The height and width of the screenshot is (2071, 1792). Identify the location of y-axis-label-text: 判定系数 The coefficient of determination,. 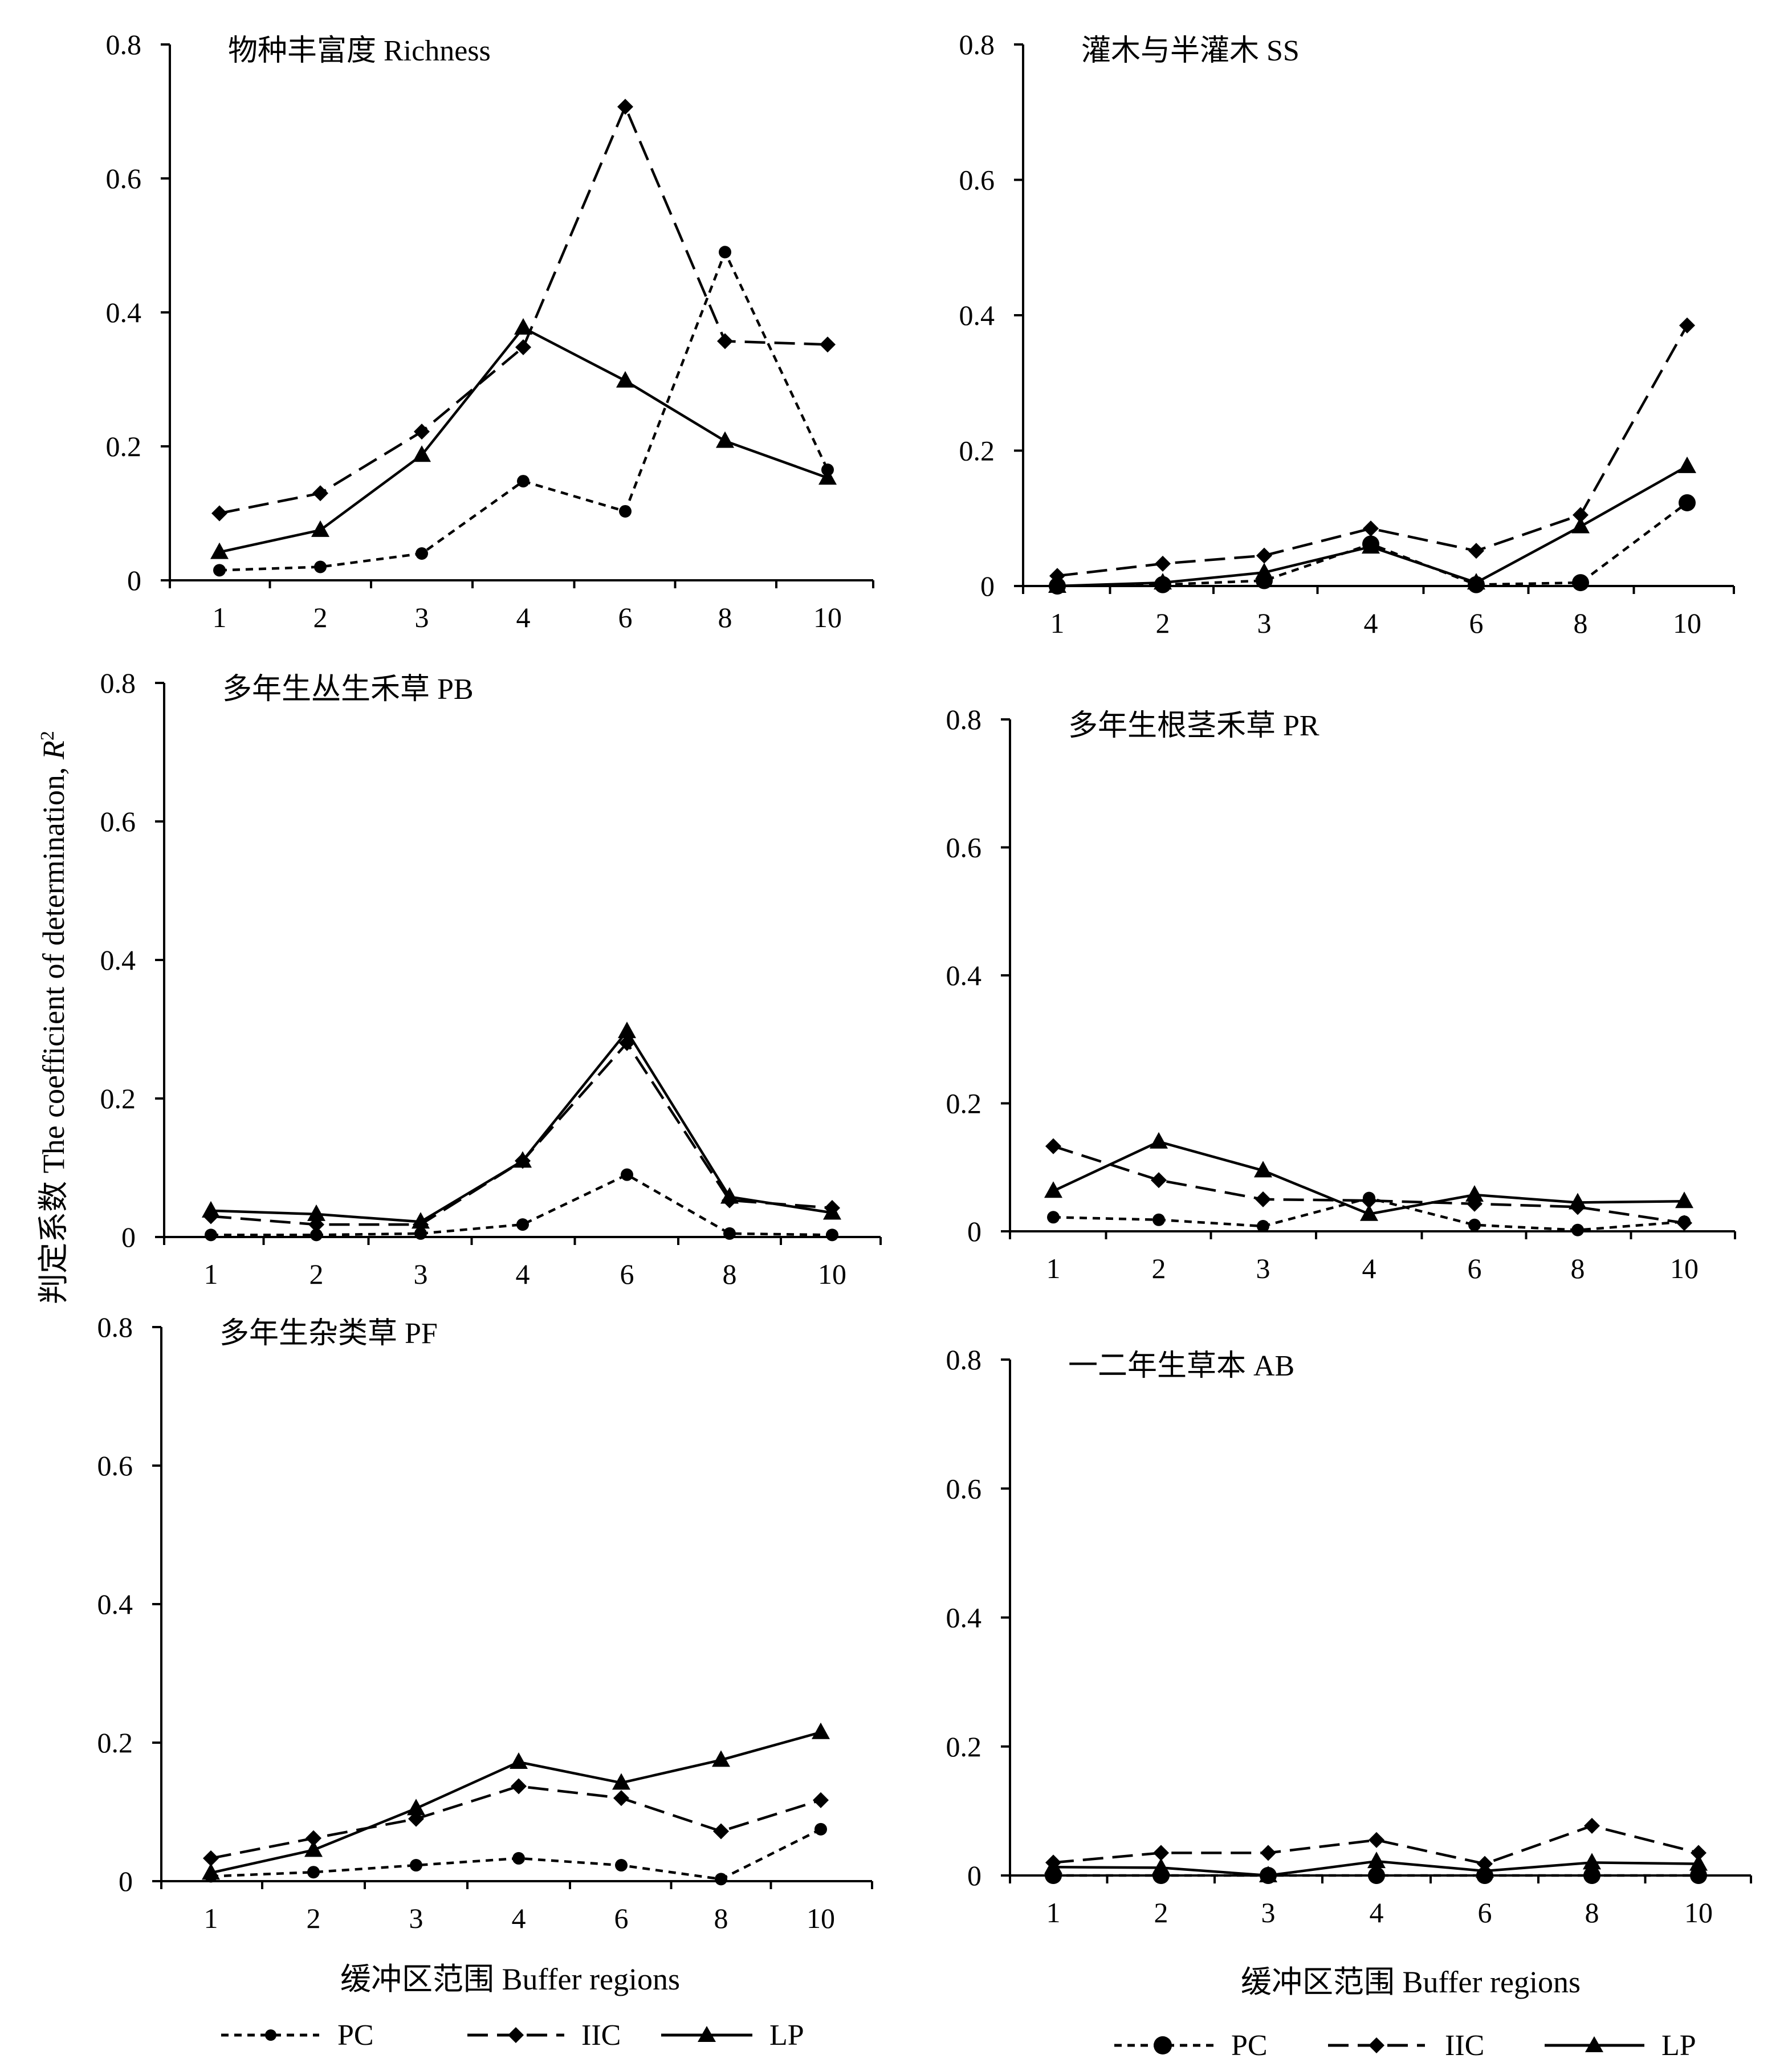
(53, 1031).